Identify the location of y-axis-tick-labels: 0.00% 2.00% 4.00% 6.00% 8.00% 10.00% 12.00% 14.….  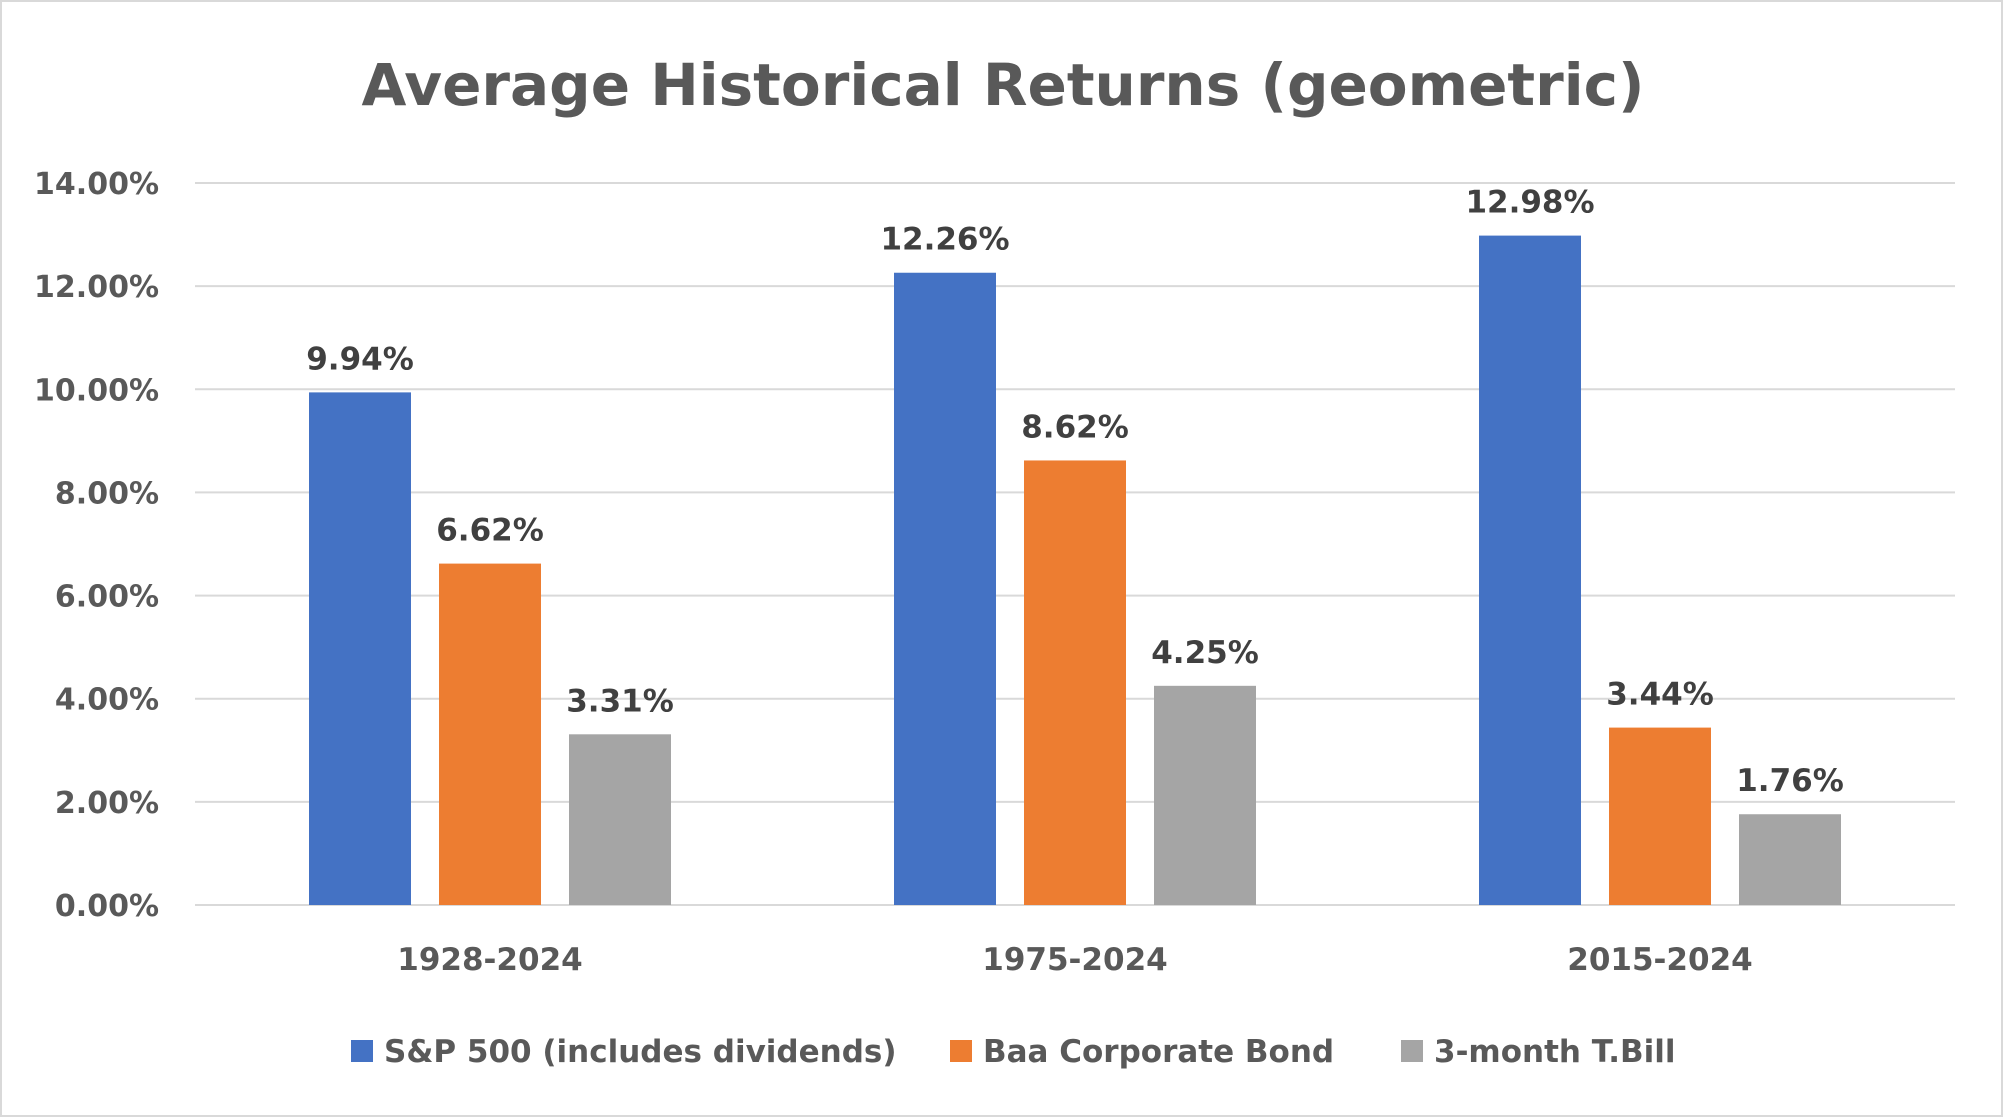
(96, 545).